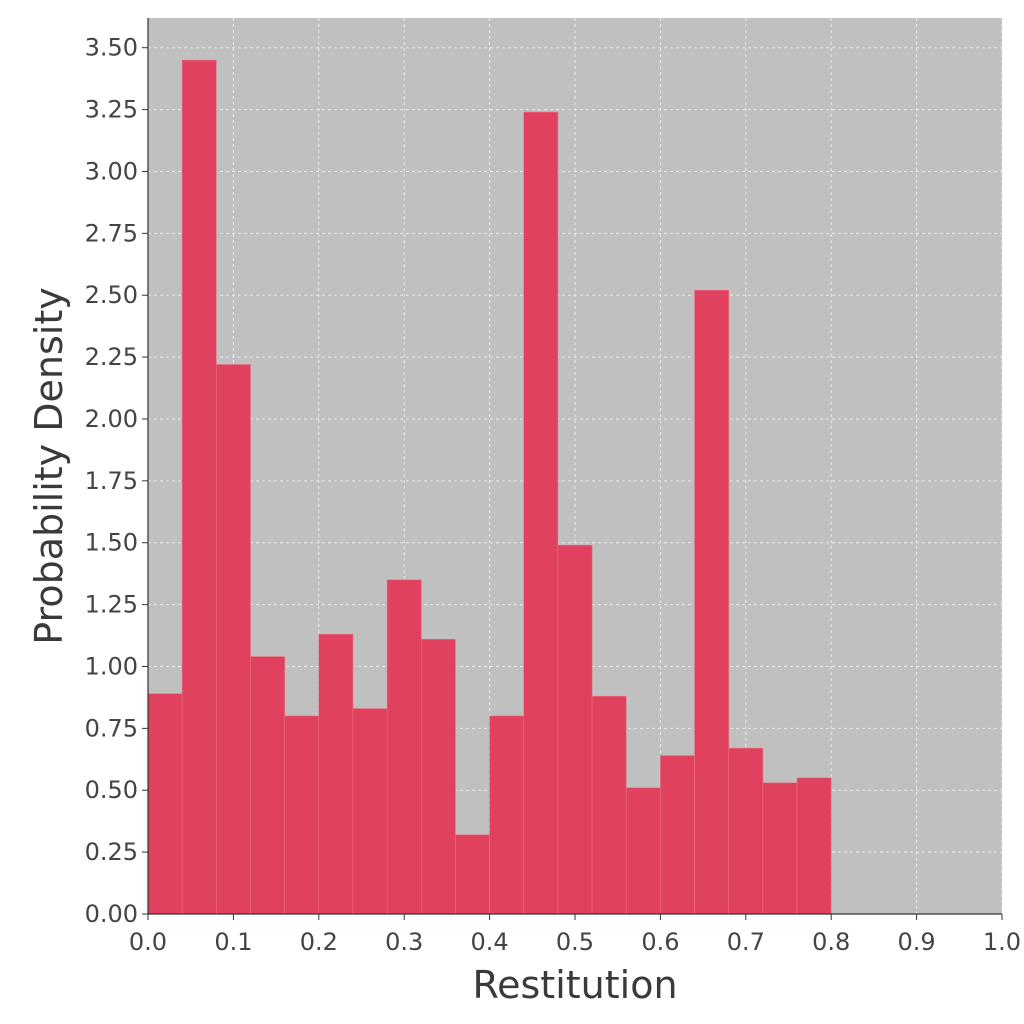 The width and height of the screenshot is (1024, 1024). Describe the element at coordinates (111, 914) in the screenshot. I see `y-tick-label: 0.00` at that location.